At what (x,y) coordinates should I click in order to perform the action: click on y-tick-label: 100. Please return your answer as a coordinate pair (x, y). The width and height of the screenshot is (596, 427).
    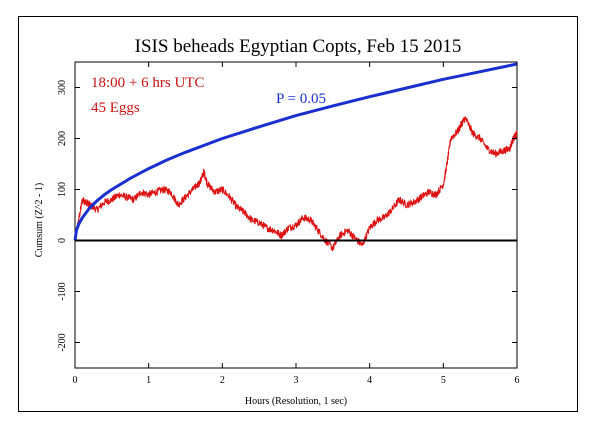
    Looking at the image, I should click on (62, 189).